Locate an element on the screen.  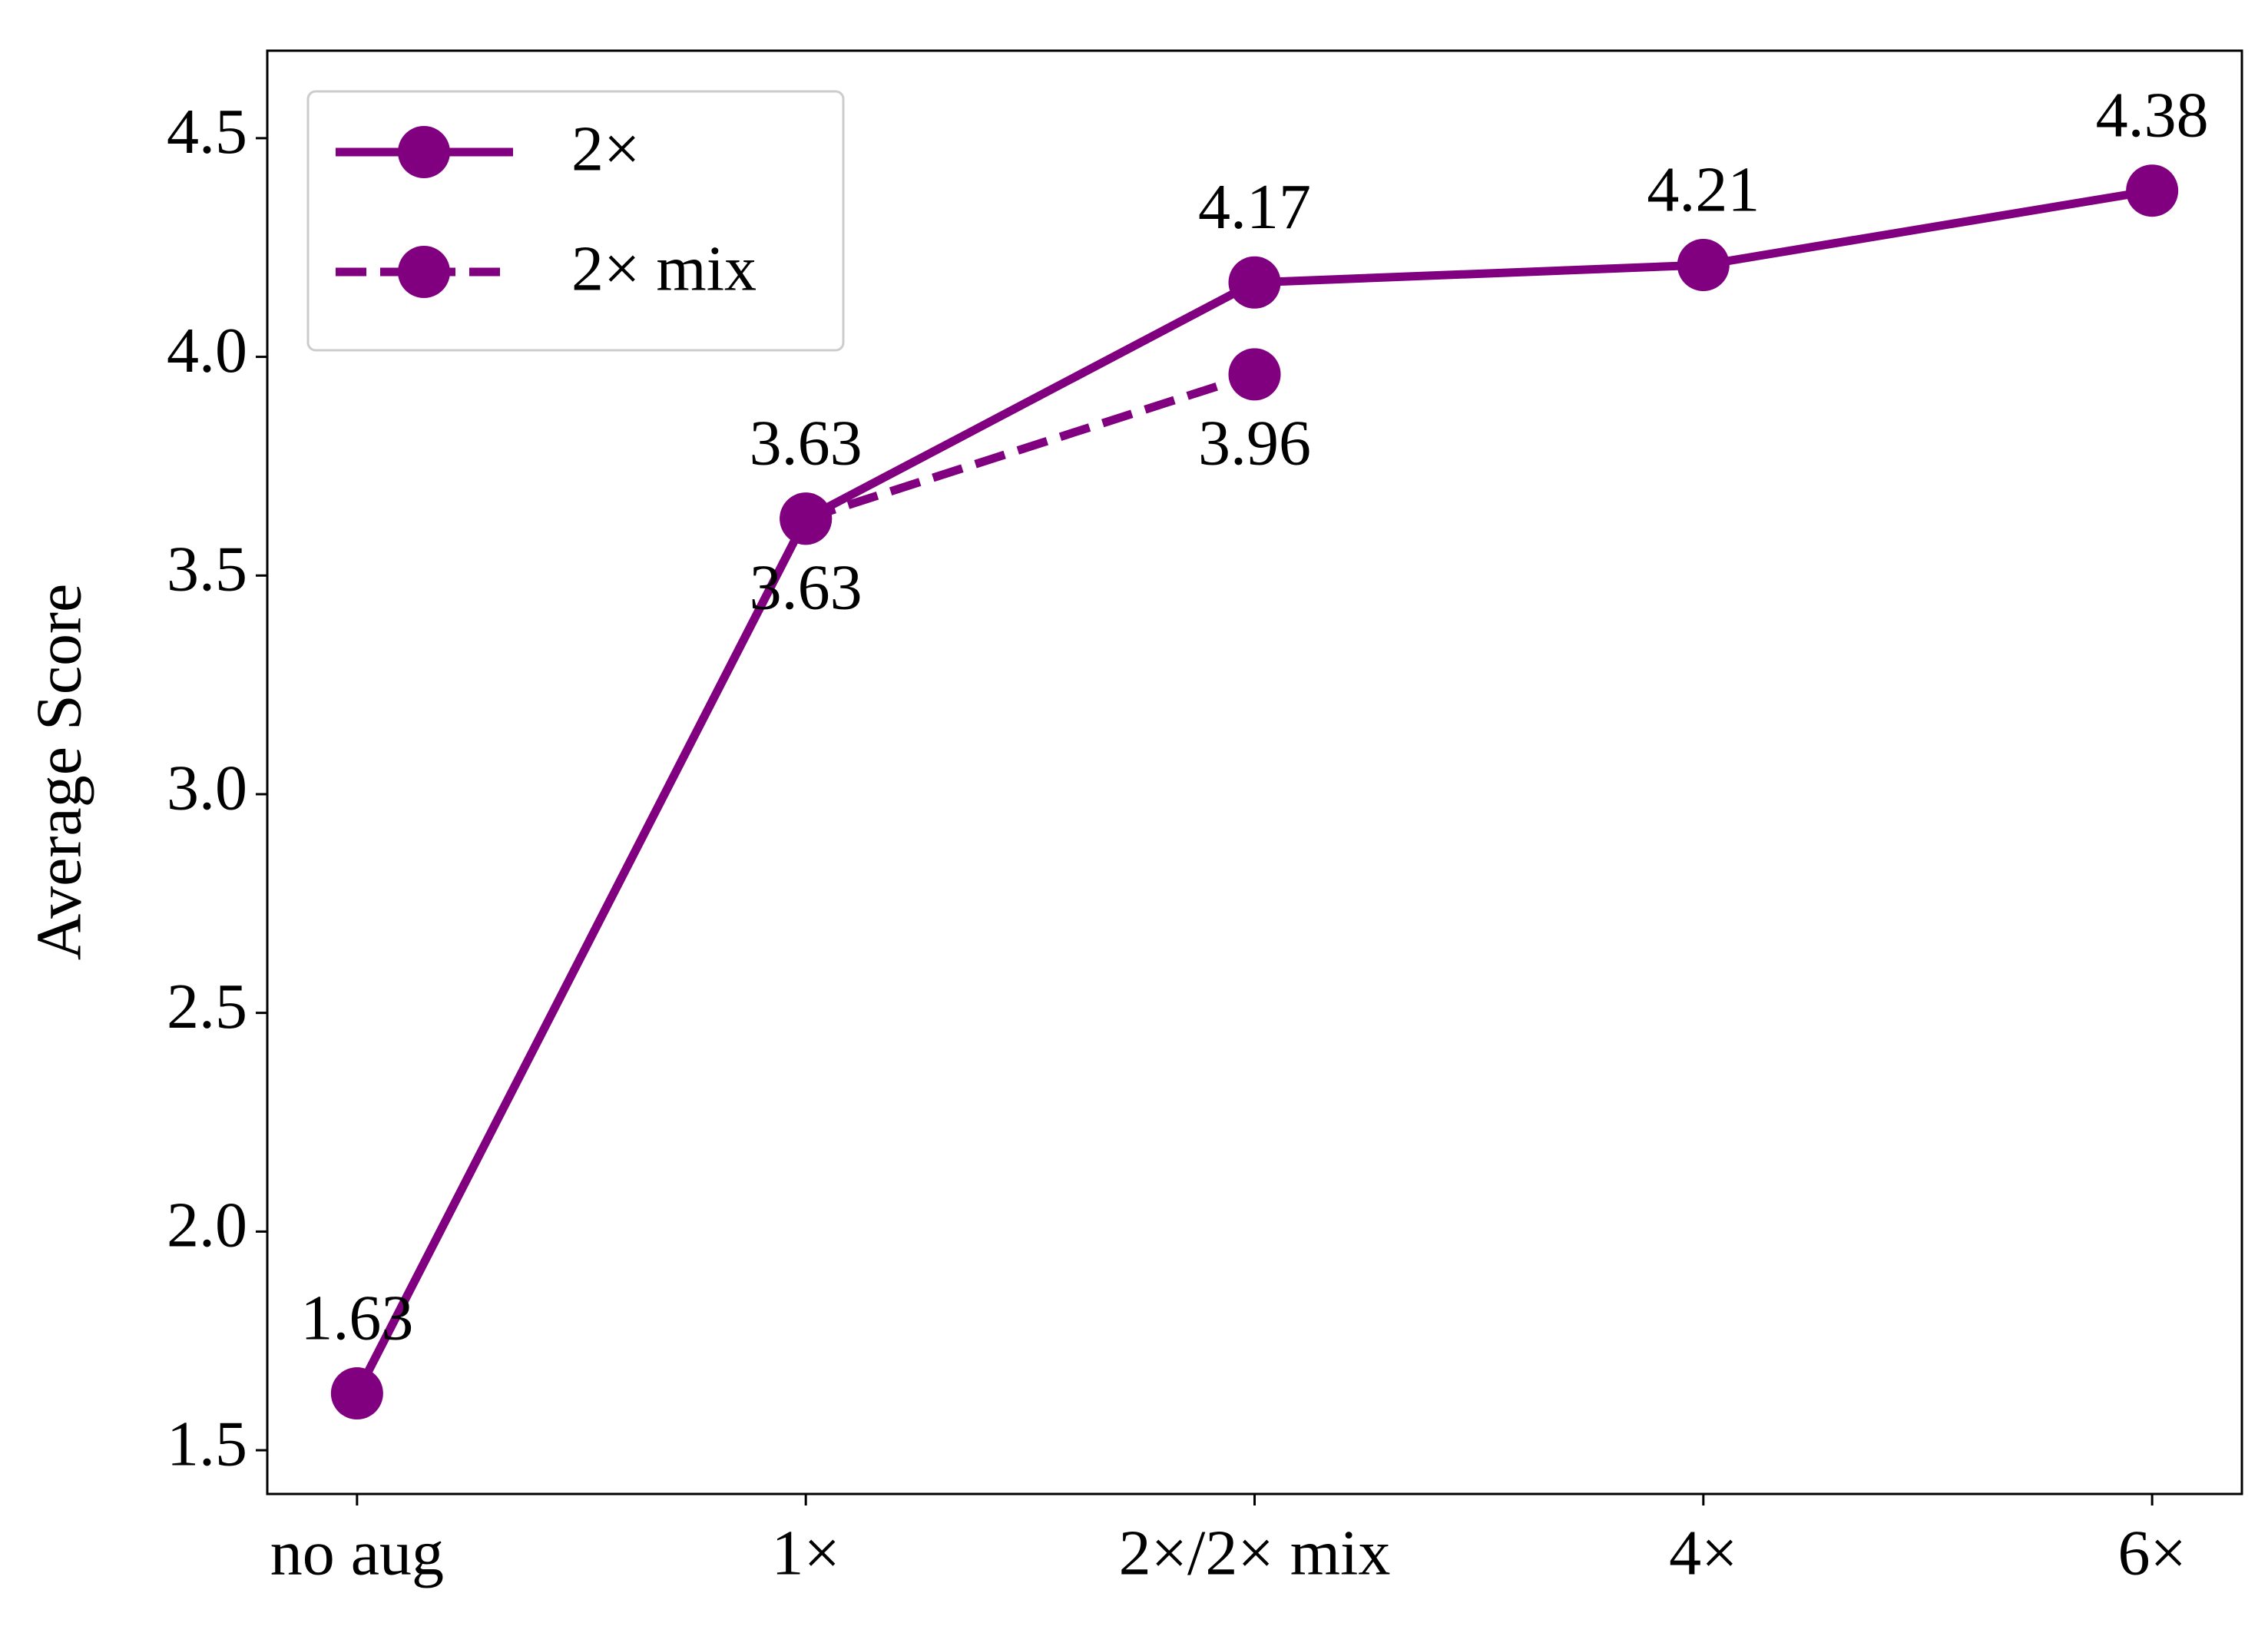
y-tick-label: 2.5 is located at coordinates (207, 1007).